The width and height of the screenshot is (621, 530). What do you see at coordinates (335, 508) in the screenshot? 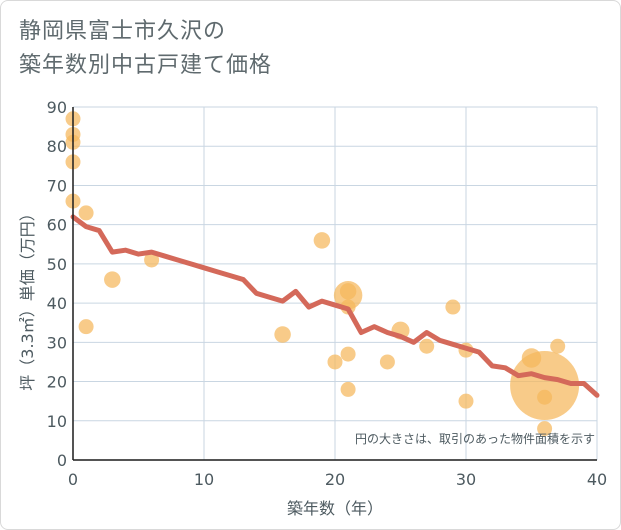
I see `x-axis-label: 築年数（年）` at bounding box center [335, 508].